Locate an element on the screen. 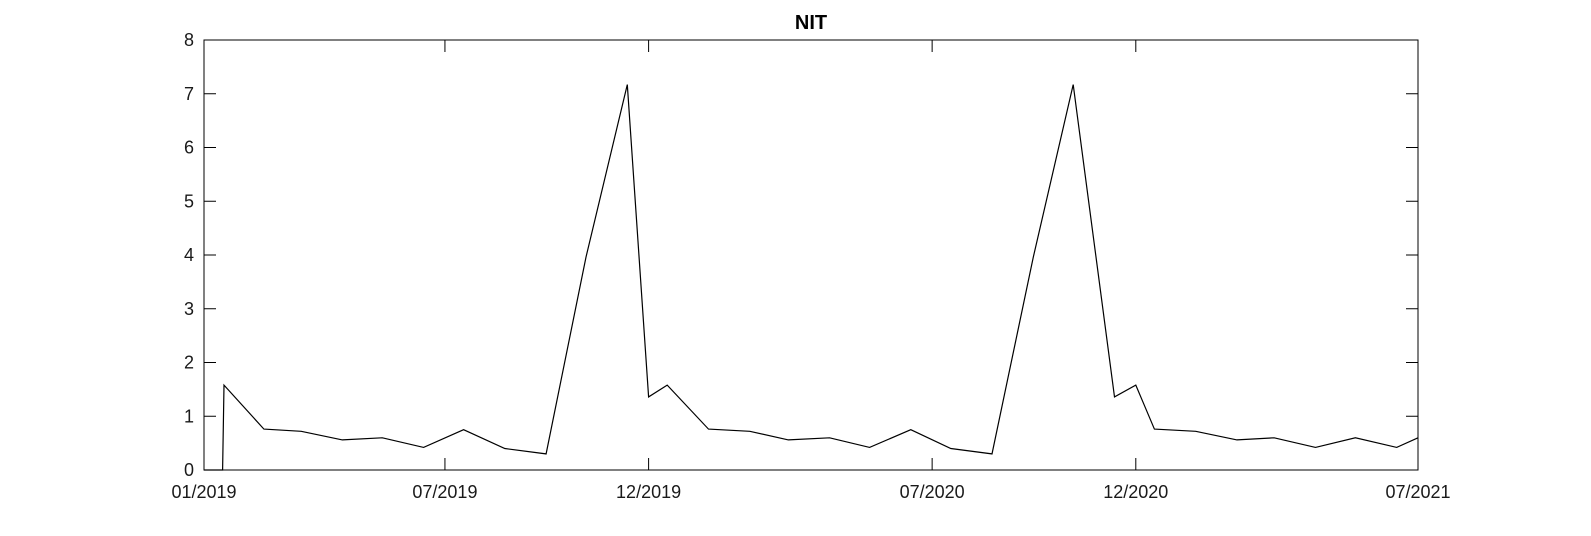 The height and width of the screenshot is (536, 1591). y-tick-label: 2 is located at coordinates (189, 363).